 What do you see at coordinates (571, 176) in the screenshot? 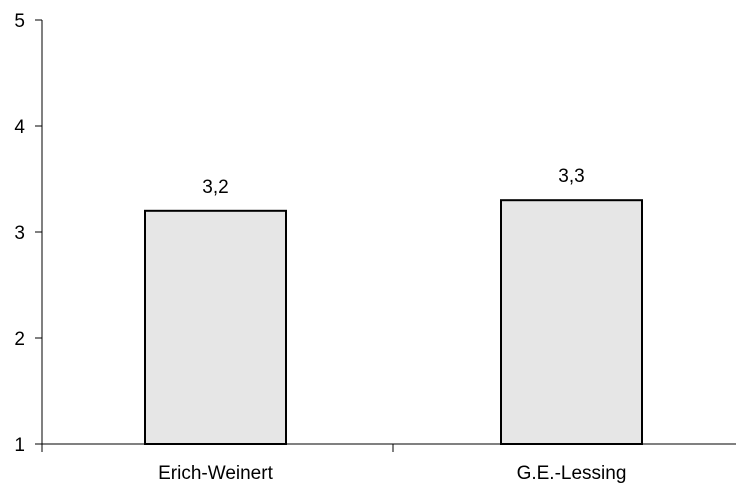
I see `data-label: 3,3` at bounding box center [571, 176].